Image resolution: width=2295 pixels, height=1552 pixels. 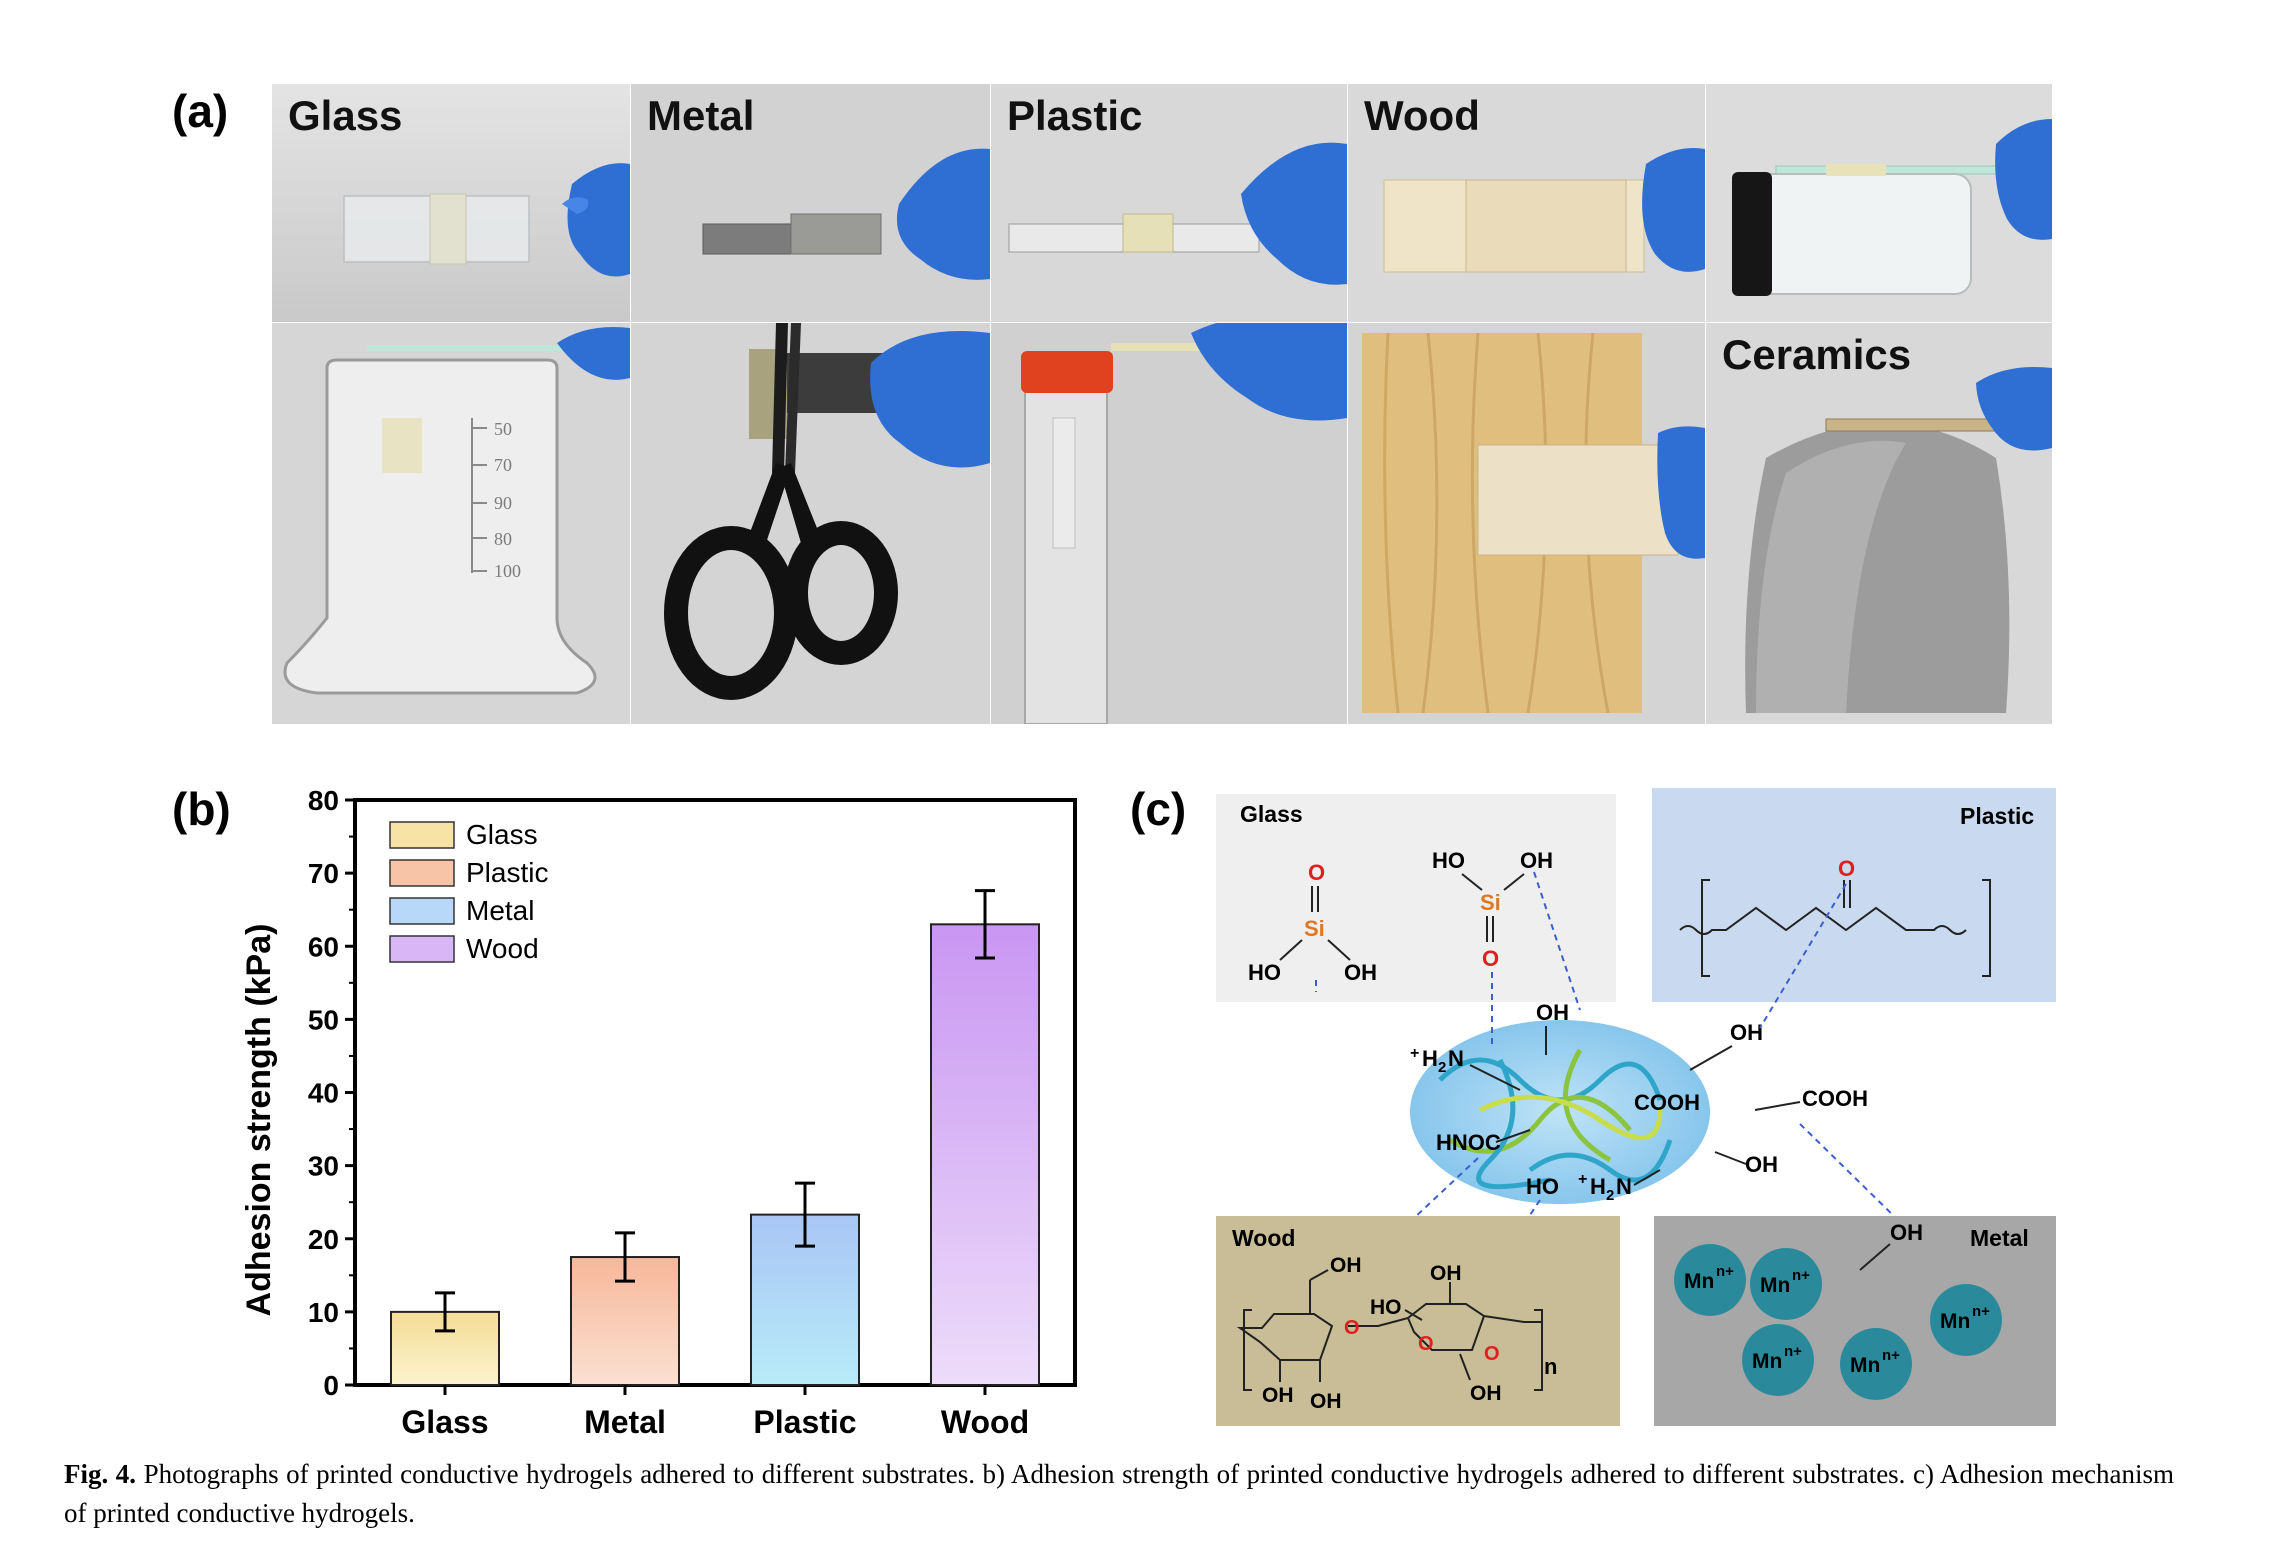 What do you see at coordinates (701, 115) in the screenshot?
I see `label-metal: Metal` at bounding box center [701, 115].